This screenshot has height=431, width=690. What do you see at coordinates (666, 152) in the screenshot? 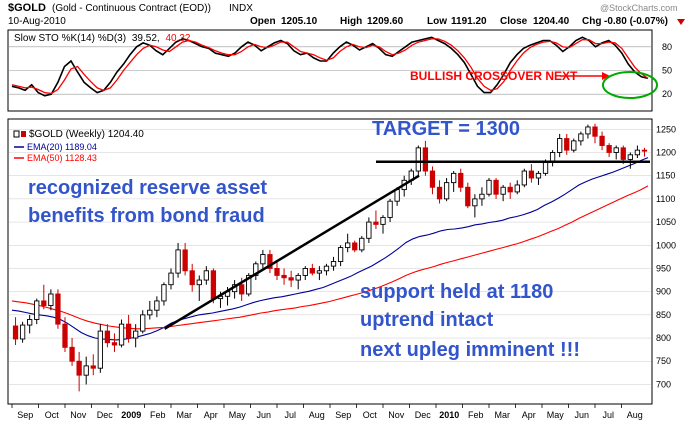
I see `price-tick-label: 1200` at bounding box center [666, 152].